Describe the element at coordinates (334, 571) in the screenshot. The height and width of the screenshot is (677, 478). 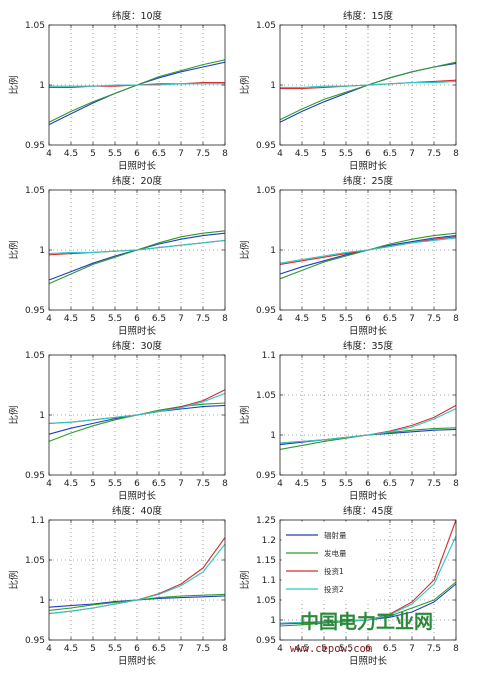
I see `legend-label: 投资1` at that location.